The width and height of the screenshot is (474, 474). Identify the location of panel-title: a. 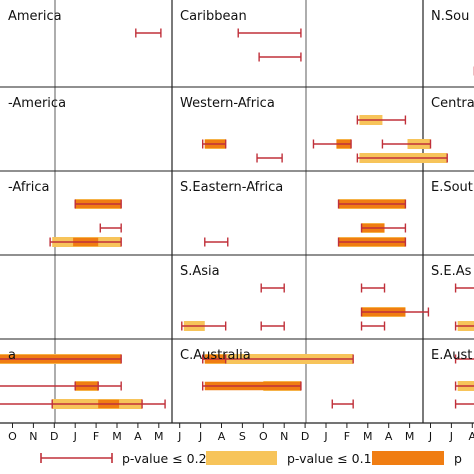
(12, 355).